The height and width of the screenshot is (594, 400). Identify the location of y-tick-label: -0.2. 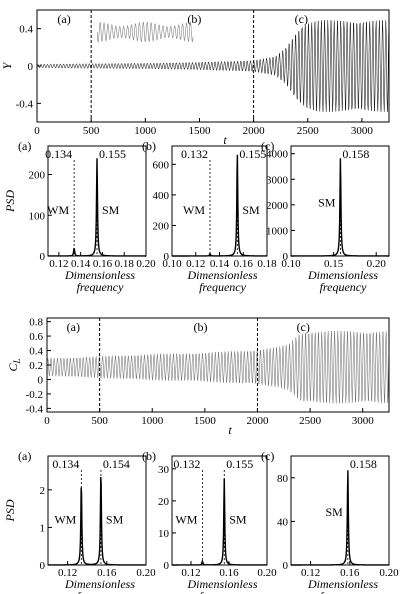
(34, 395).